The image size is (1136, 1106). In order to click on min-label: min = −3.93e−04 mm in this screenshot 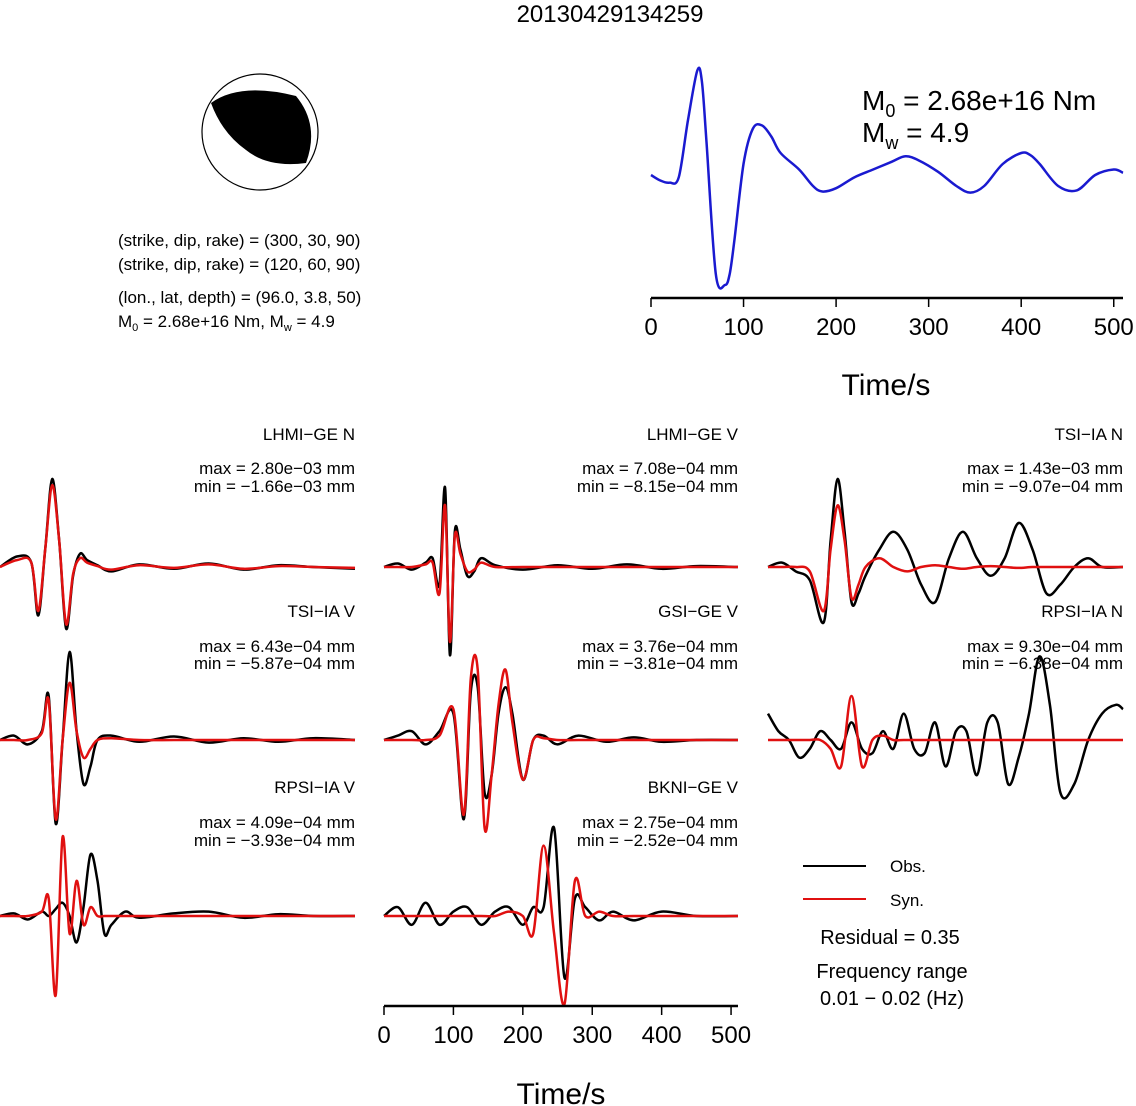, I will do `click(274, 840)`.